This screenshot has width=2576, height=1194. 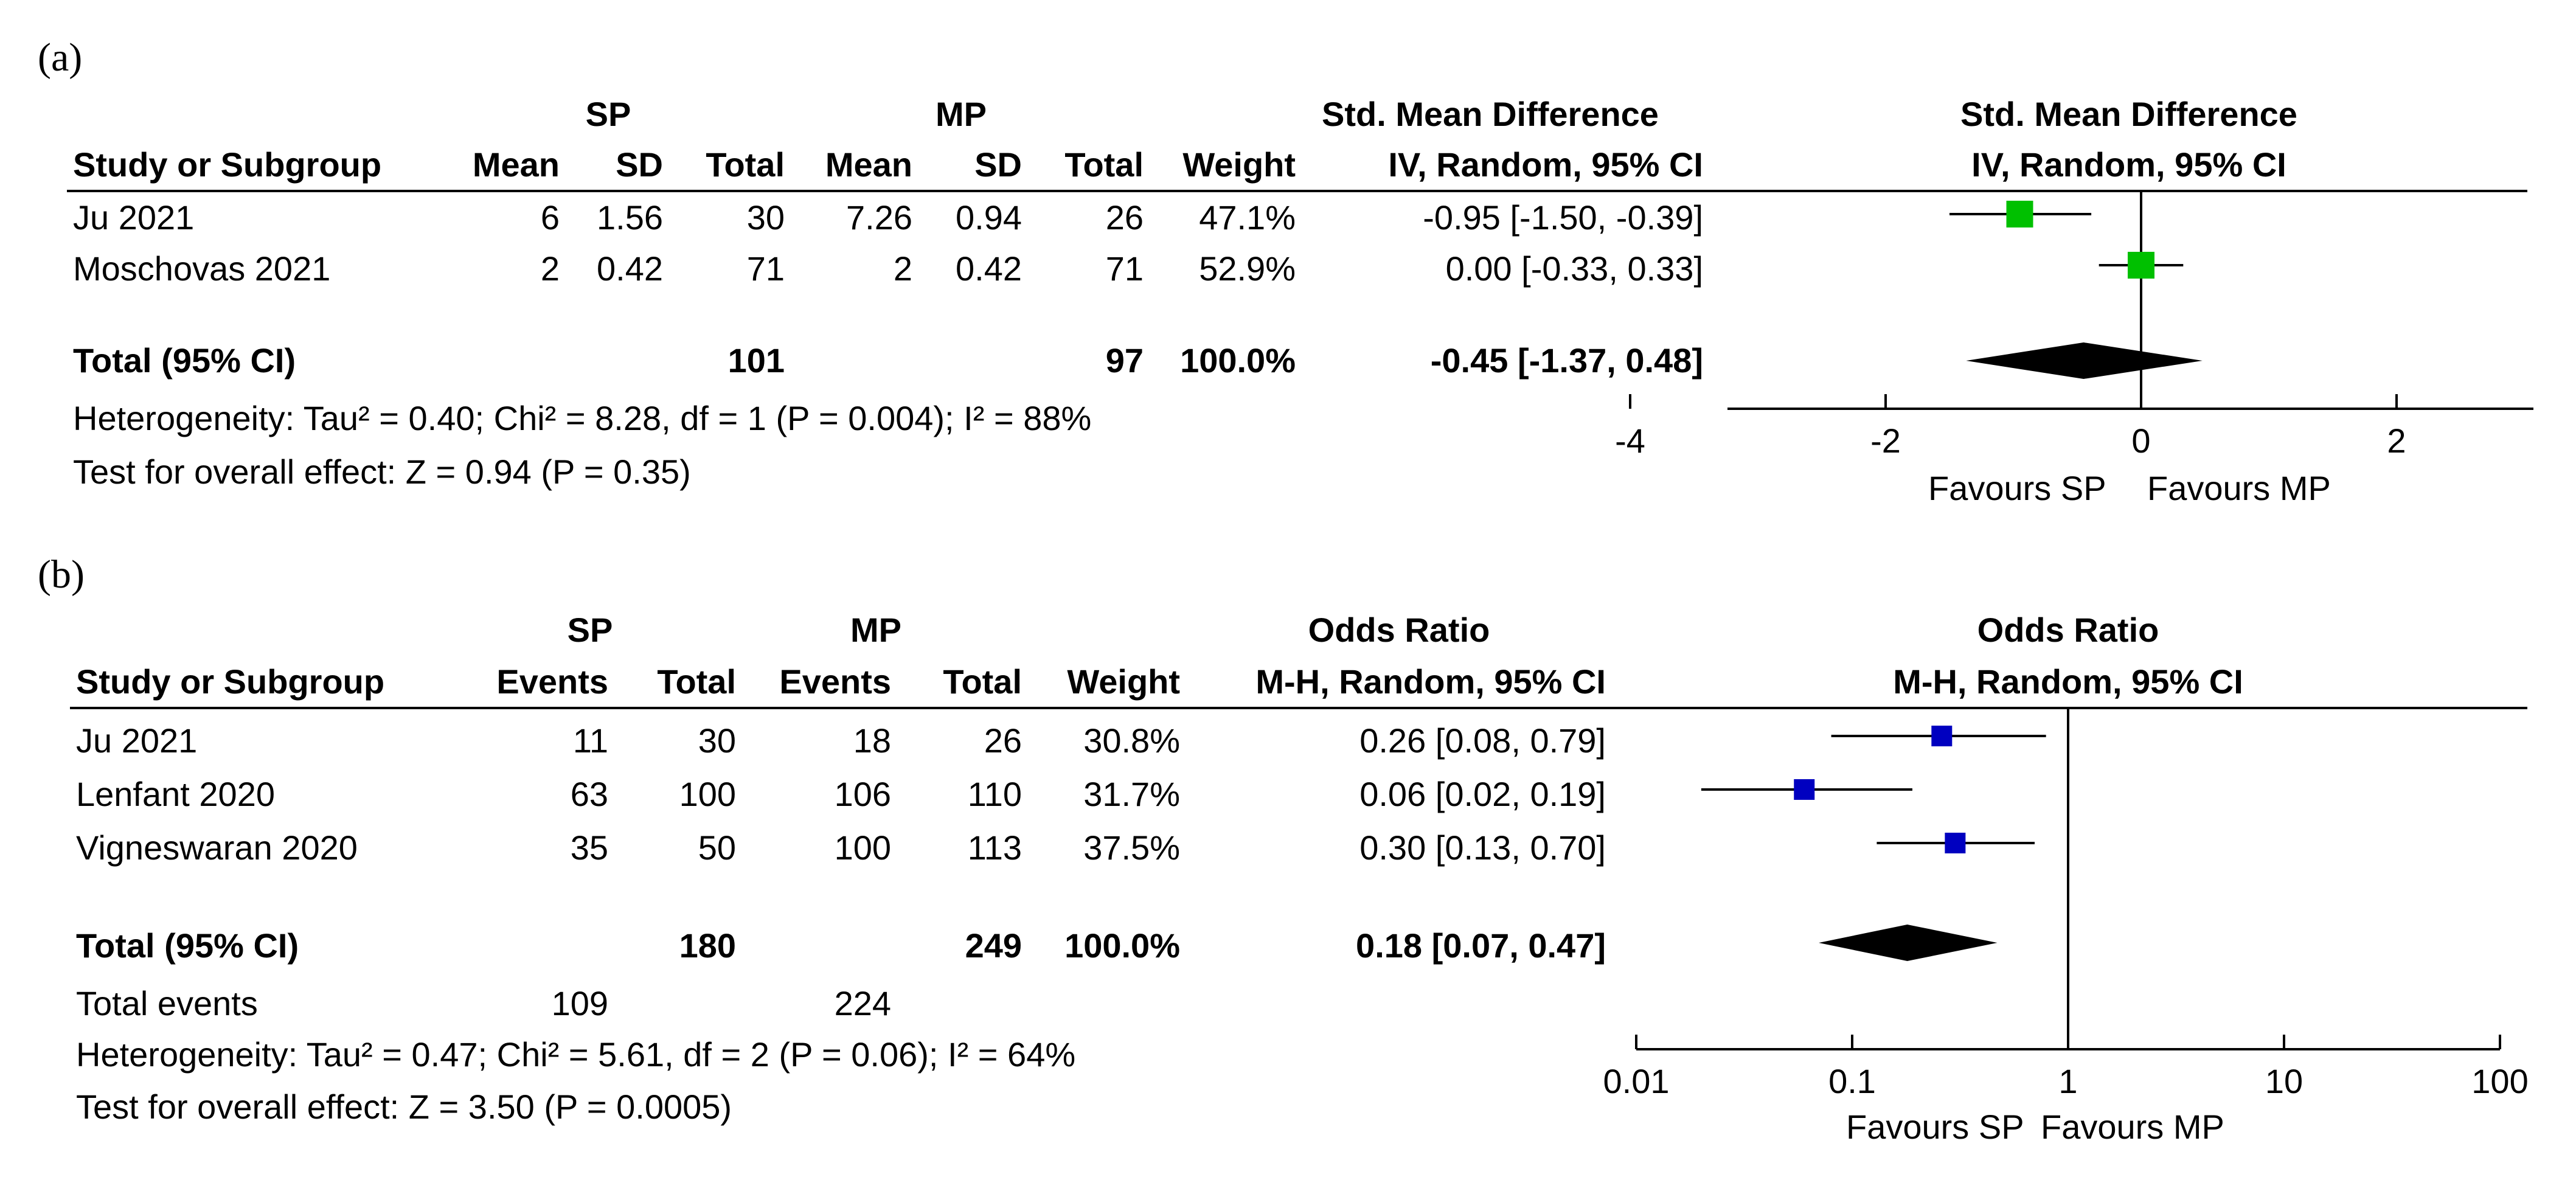 What do you see at coordinates (550, 217) in the screenshot?
I see `mean-1: 6` at bounding box center [550, 217].